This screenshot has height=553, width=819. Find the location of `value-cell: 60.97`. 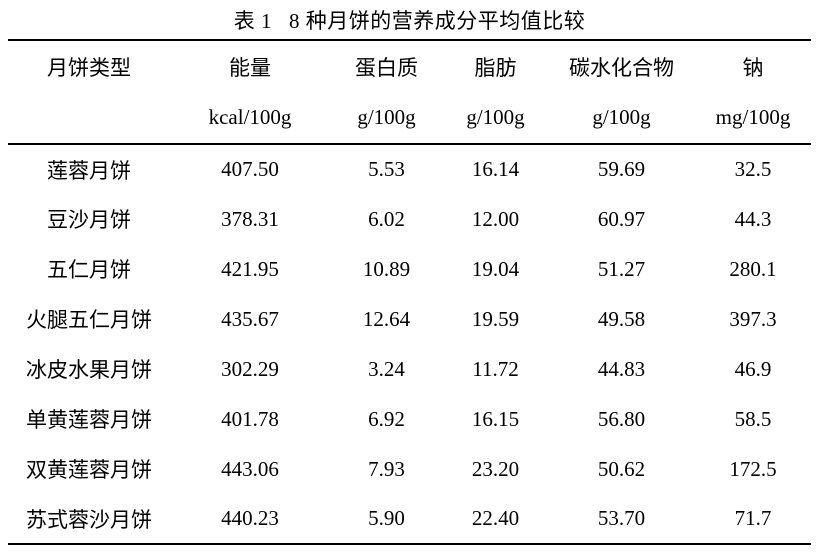

value-cell: 60.97 is located at coordinates (621, 218).